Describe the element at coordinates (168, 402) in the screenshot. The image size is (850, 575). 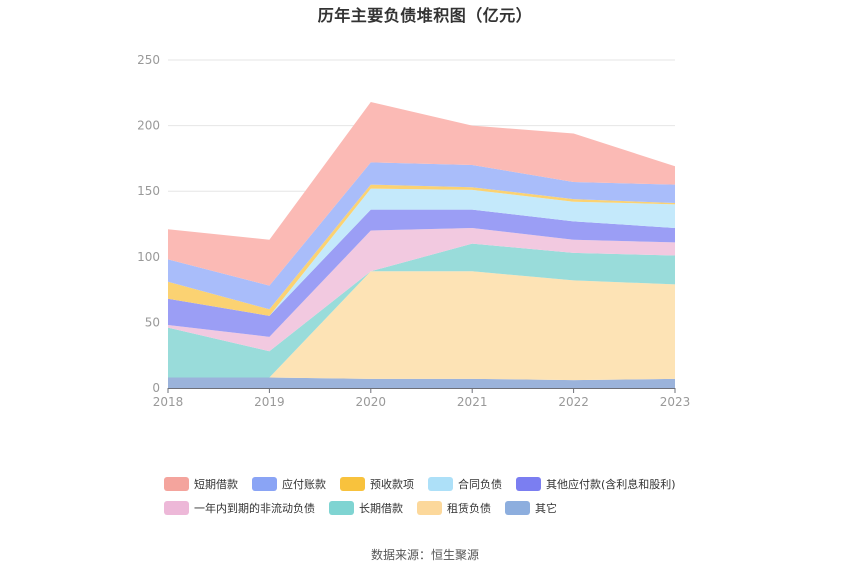
I see `x-tick-label: 2018` at that location.